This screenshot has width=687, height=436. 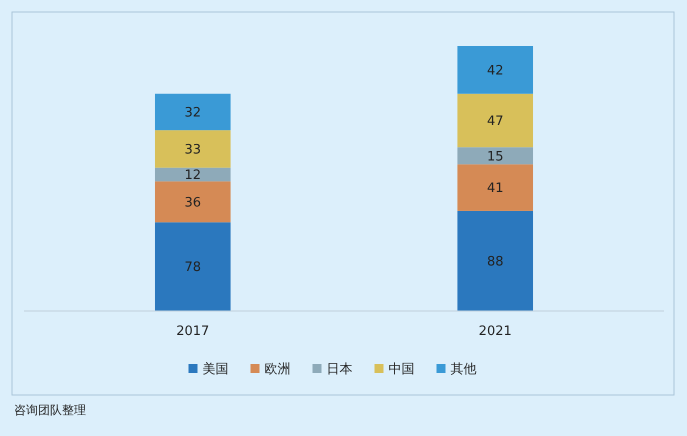 What do you see at coordinates (339, 369) in the screenshot?
I see `legend-label: 日本` at bounding box center [339, 369].